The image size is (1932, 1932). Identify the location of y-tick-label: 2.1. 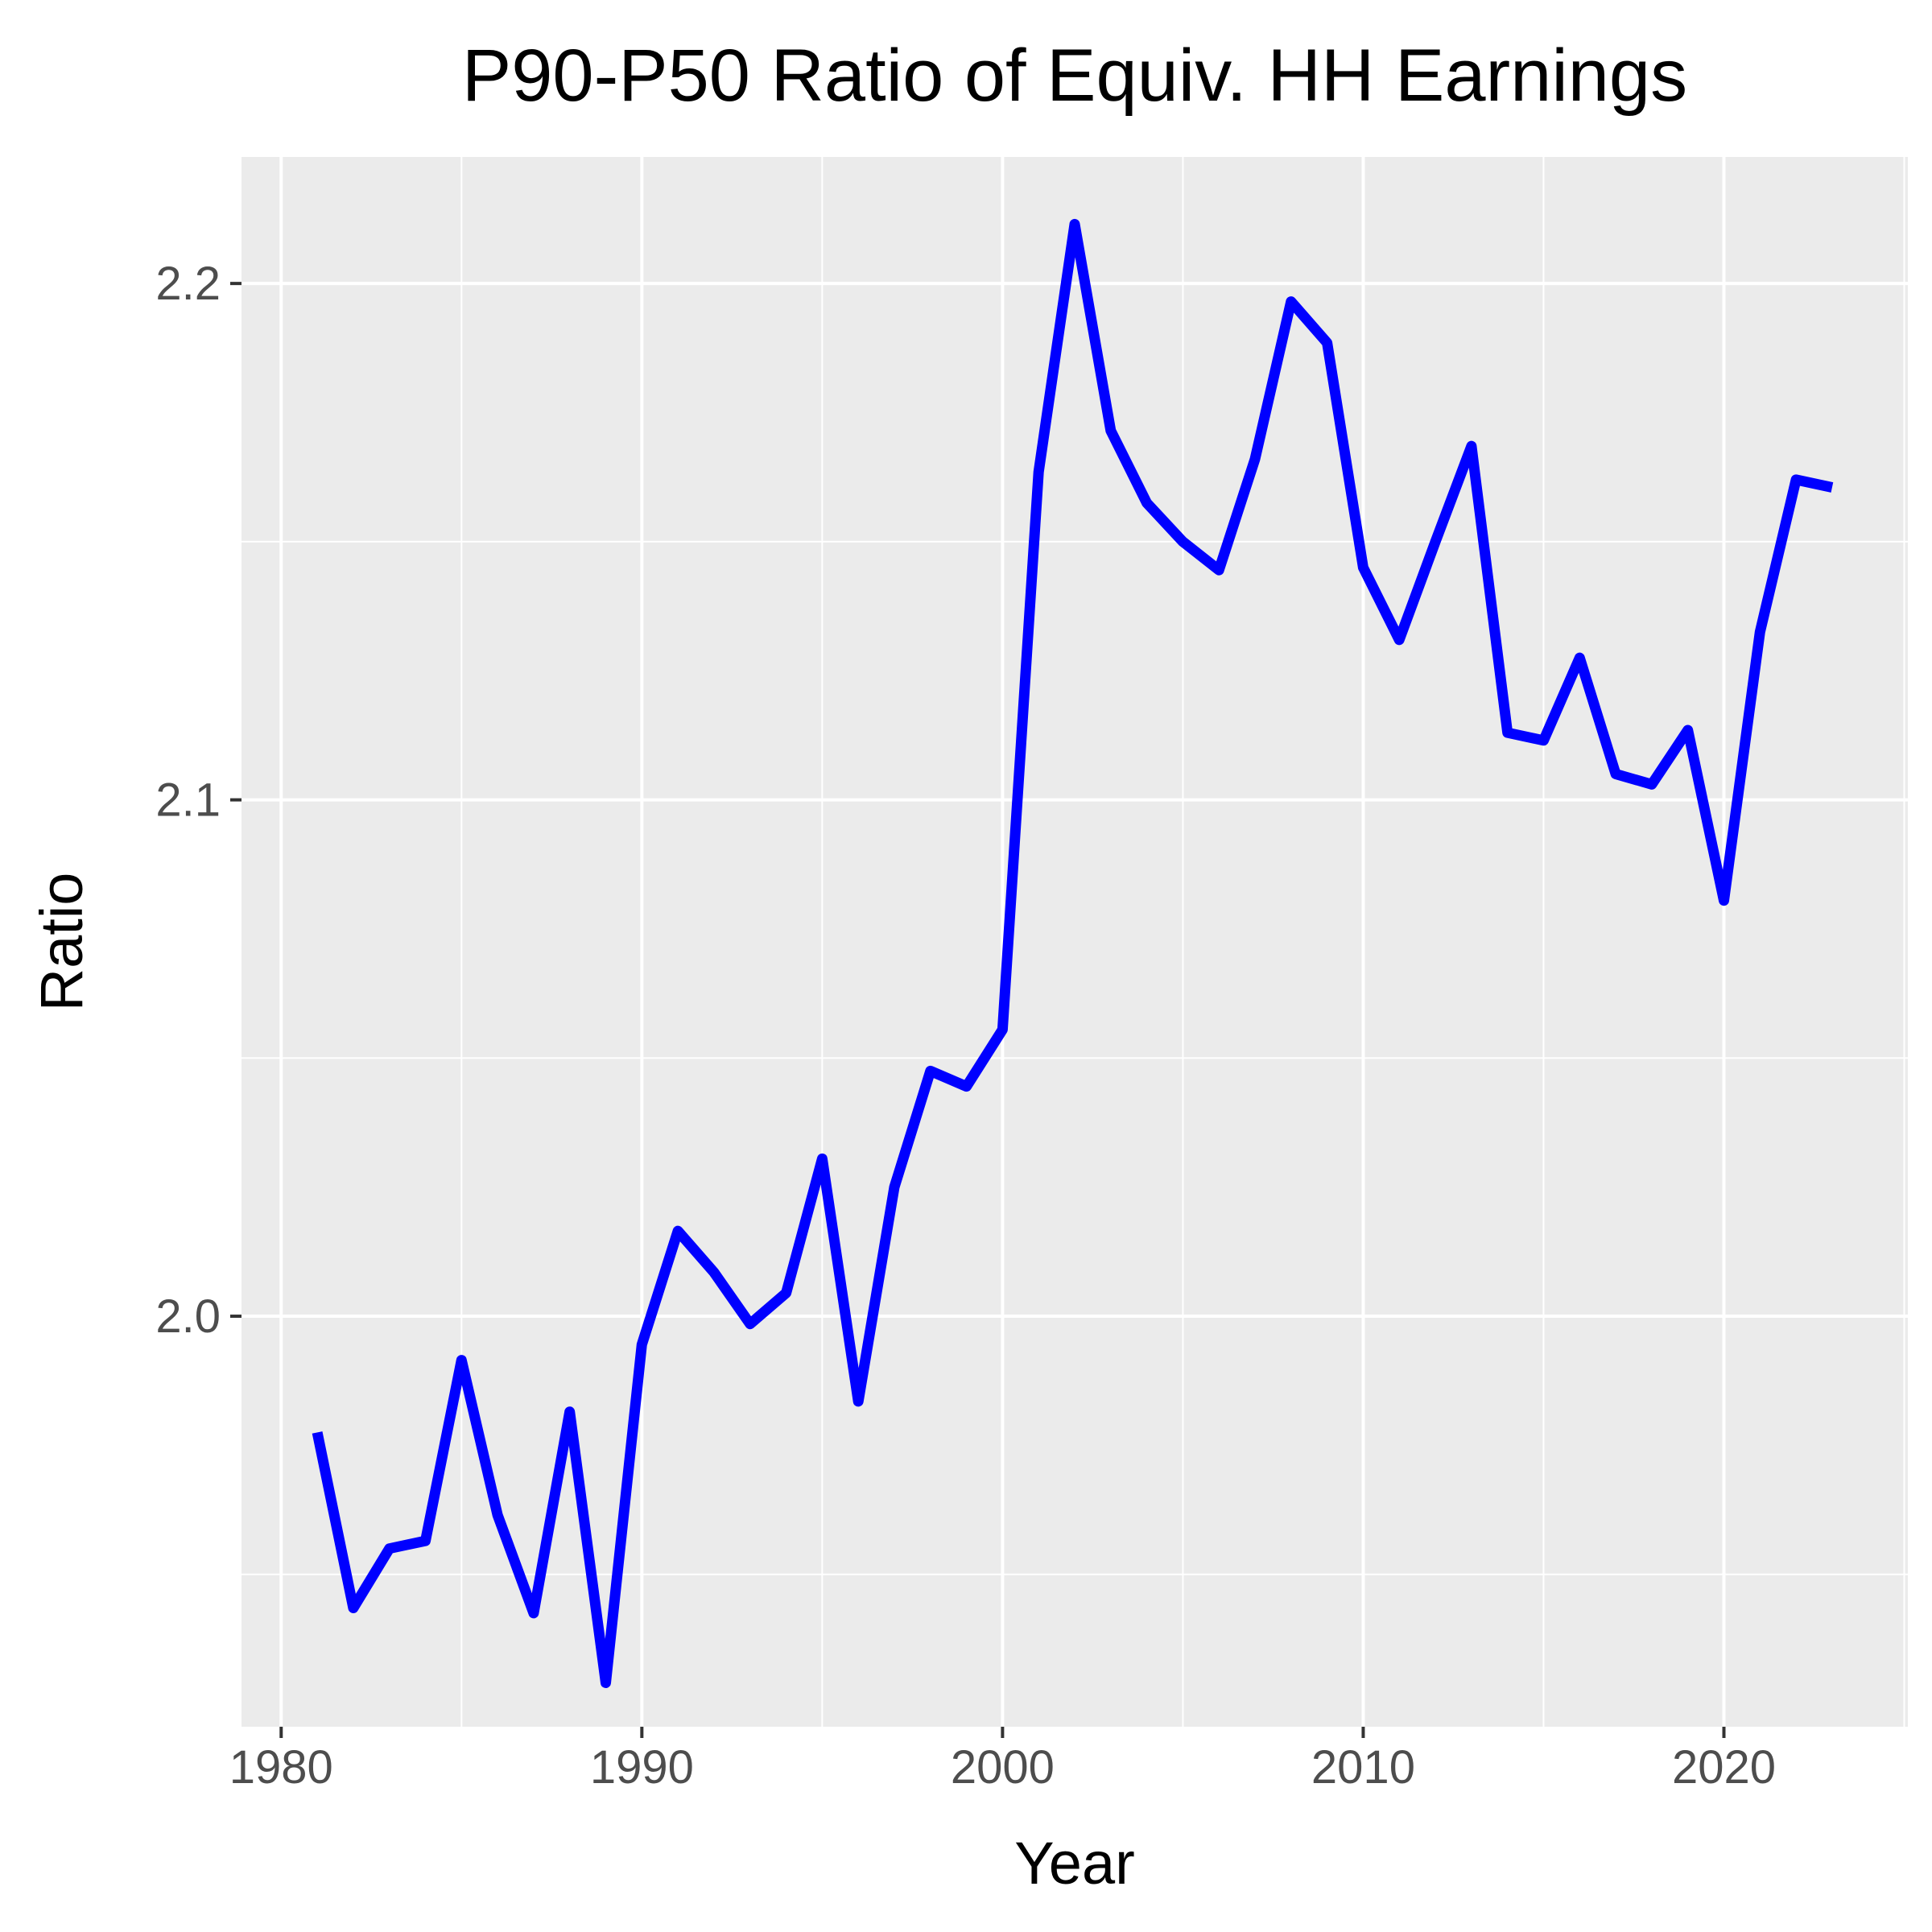
(188, 800).